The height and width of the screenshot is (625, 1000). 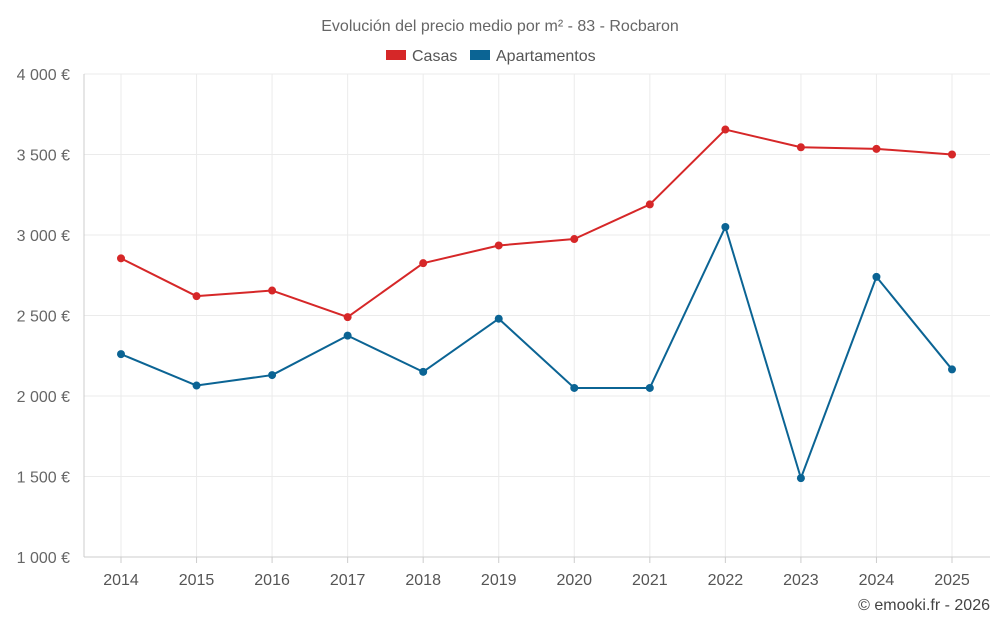 What do you see at coordinates (499, 580) in the screenshot?
I see `x-tick-label: 2019` at bounding box center [499, 580].